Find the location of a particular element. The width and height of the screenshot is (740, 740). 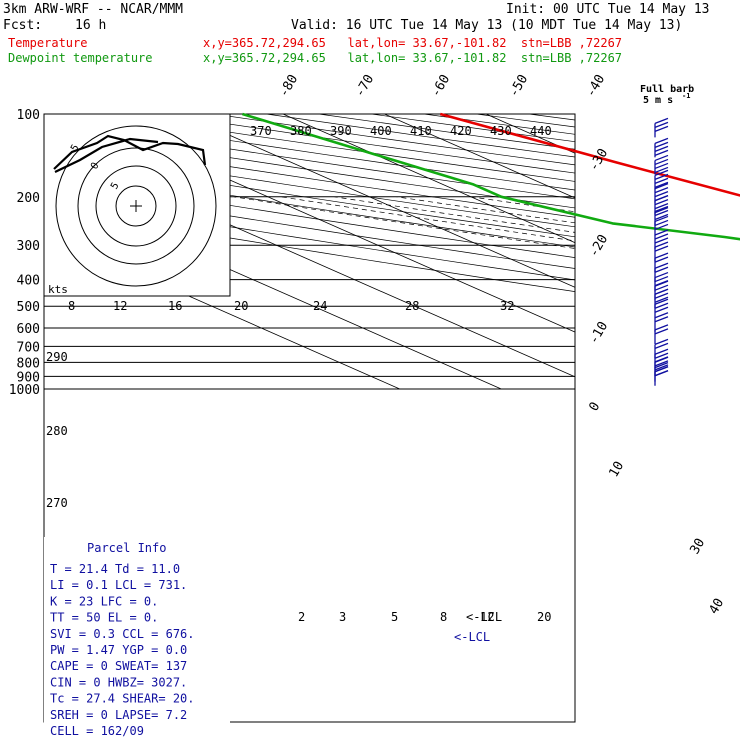

theta-label: 380 is located at coordinates (301, 131).